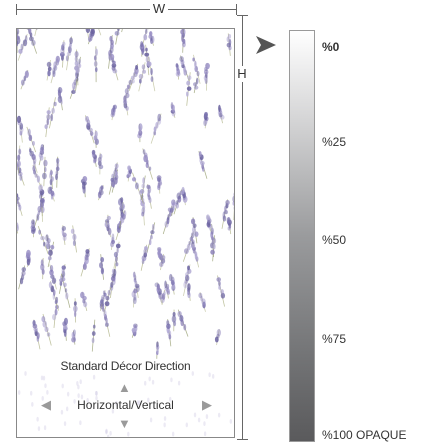 This screenshot has height=442, width=426. Describe the element at coordinates (364, 435) in the screenshot. I see `opacity-label-100: %100 OPAQUE` at that location.